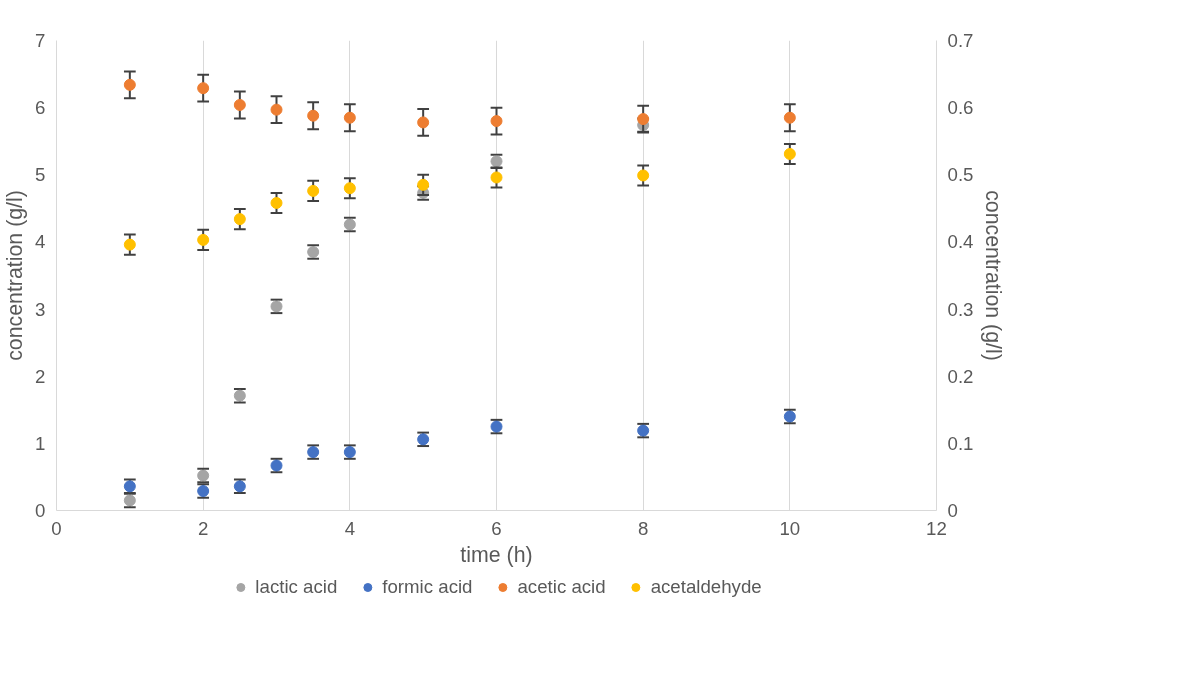 The height and width of the screenshot is (700, 1182). What do you see at coordinates (706, 586) in the screenshot?
I see `legend-label: acetaldehyde` at bounding box center [706, 586].